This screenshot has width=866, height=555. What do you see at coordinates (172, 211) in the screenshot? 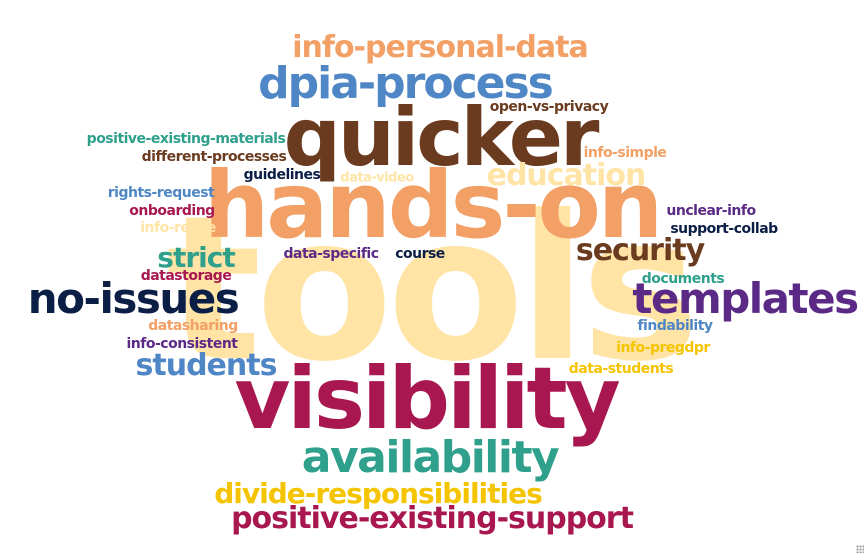
I see `word-onboarding: onboarding` at bounding box center [172, 211].